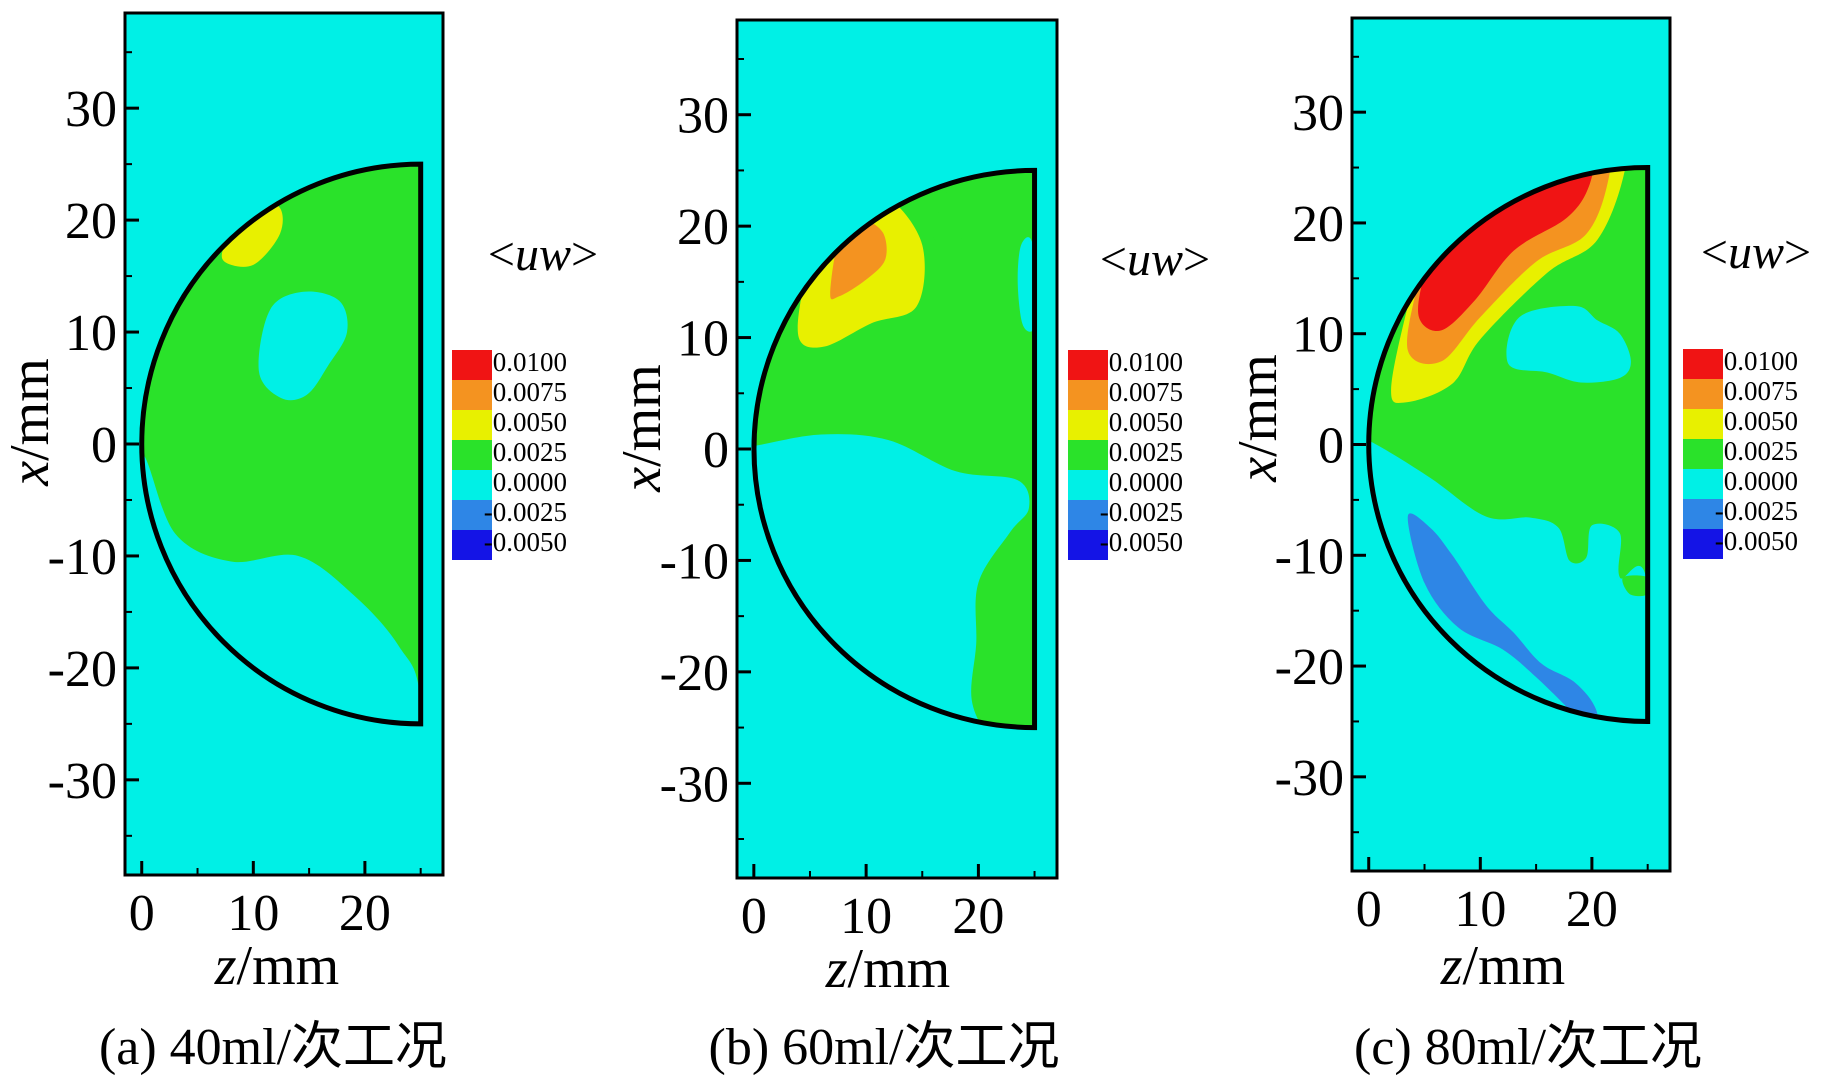  I want to click on colorbar-label-a-6: -0.0050, so click(525, 542).